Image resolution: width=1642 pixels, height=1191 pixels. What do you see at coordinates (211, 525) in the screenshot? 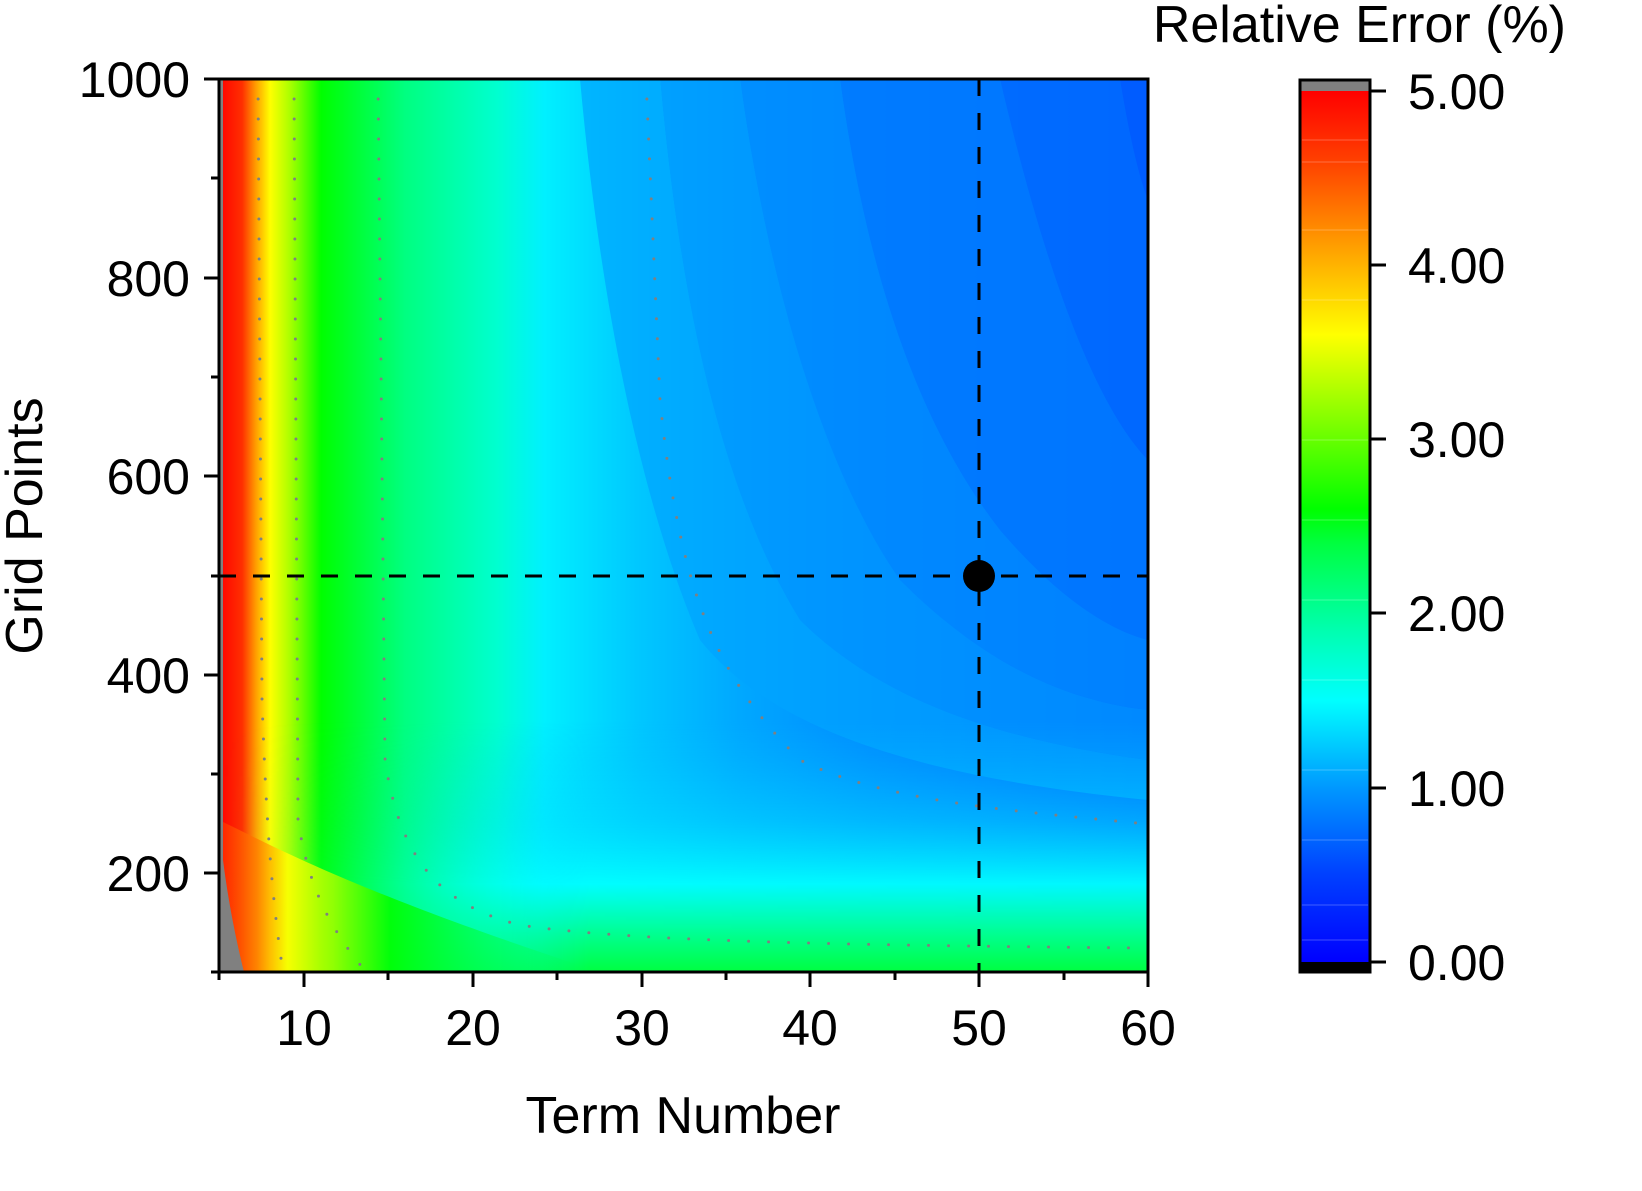
I see `y-axis` at bounding box center [211, 525].